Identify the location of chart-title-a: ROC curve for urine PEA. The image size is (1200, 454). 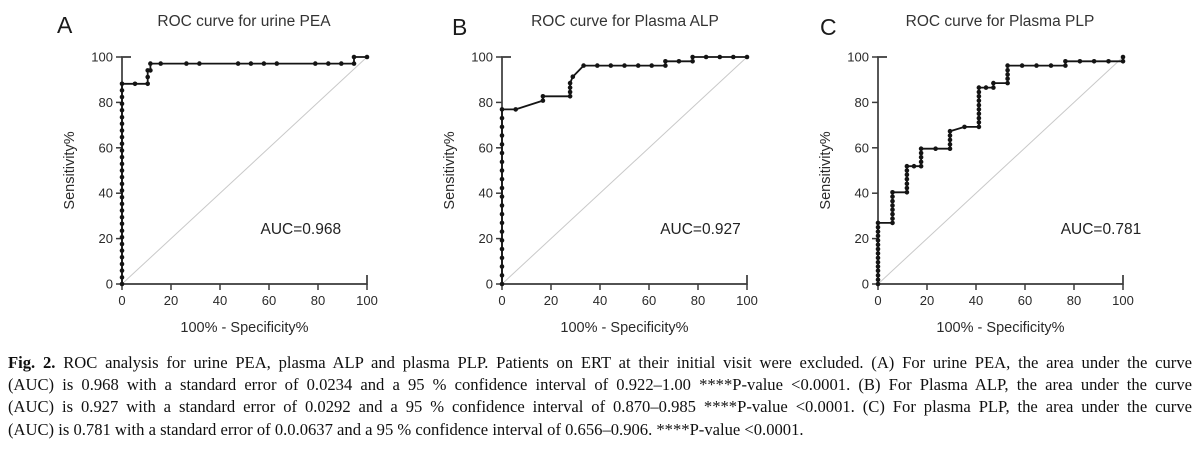
(244, 21).